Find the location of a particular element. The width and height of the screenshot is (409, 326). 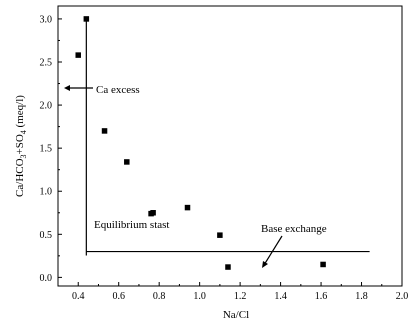

y-tick-label: 0.0 is located at coordinates (46, 278).